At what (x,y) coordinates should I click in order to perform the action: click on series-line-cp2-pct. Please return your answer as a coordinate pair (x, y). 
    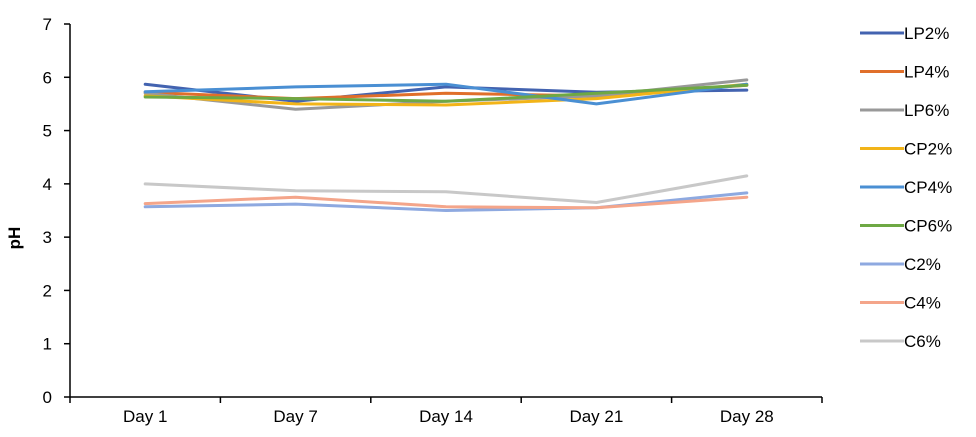
    Looking at the image, I should click on (446, 94).